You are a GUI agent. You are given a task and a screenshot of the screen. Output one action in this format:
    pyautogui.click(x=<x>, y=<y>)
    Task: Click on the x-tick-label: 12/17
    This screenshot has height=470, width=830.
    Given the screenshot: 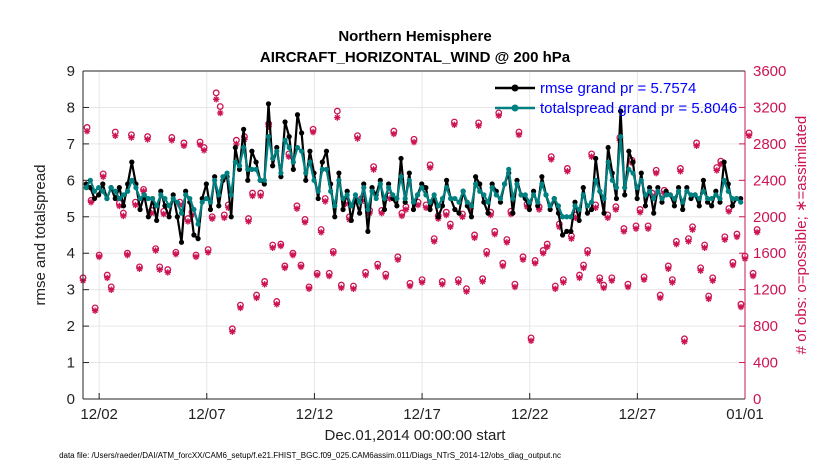 What is the action you would take?
    pyautogui.click(x=422, y=414)
    